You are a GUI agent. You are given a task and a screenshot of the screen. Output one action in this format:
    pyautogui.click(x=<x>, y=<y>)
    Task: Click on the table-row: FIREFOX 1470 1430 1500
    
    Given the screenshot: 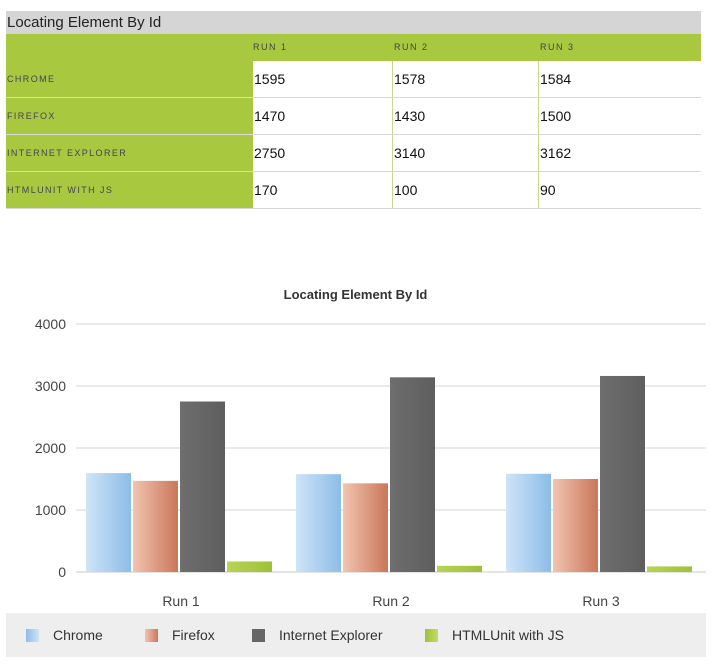 What is the action you would take?
    pyautogui.click(x=353, y=116)
    